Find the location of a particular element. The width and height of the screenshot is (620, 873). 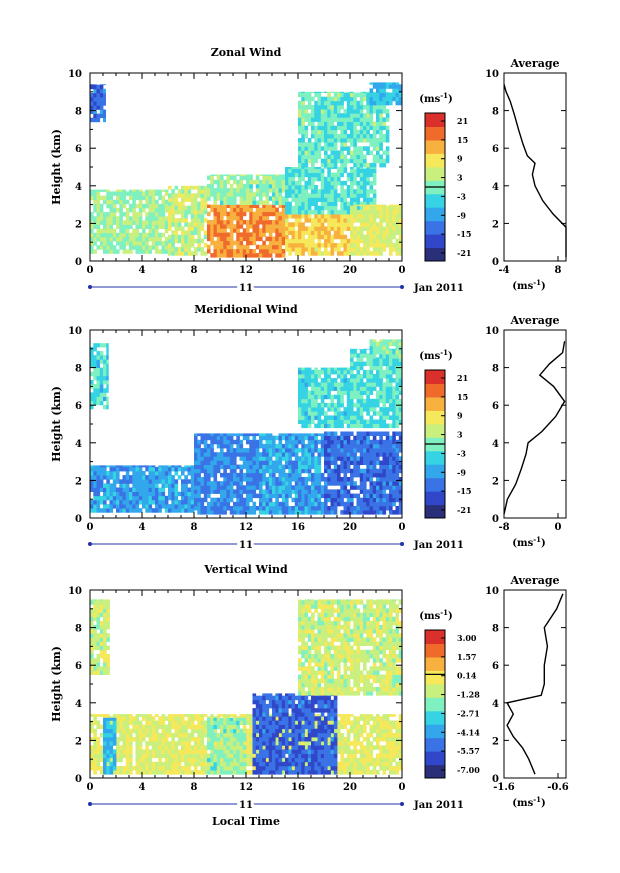

average-y-tick-label: 4 is located at coordinates (495, 444).